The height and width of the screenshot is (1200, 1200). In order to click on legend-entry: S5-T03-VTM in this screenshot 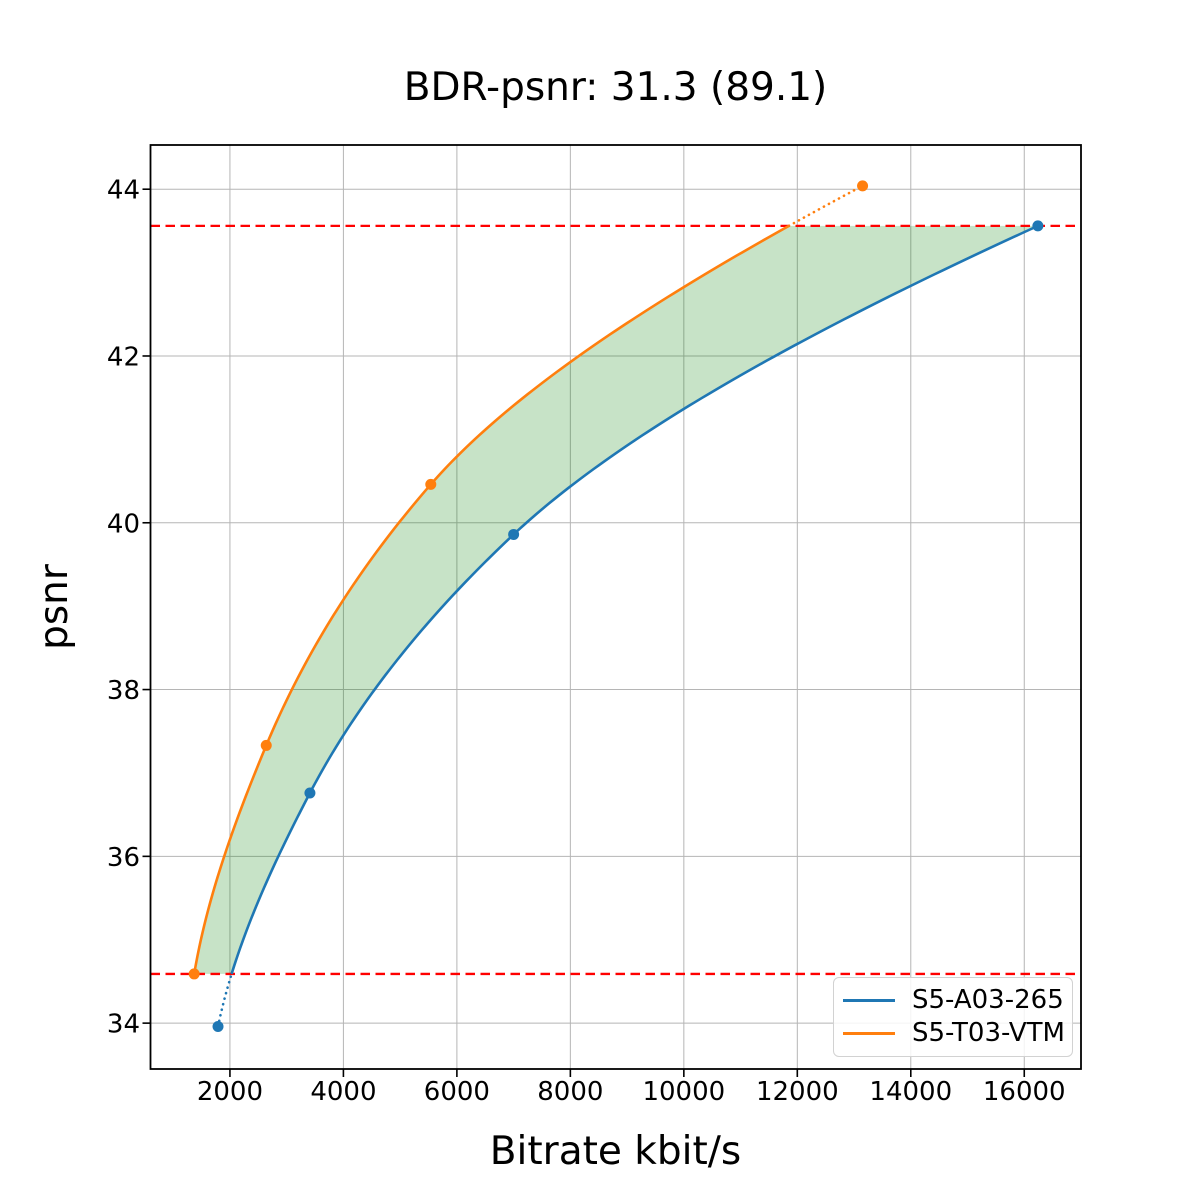, I will do `click(953, 1033)`.